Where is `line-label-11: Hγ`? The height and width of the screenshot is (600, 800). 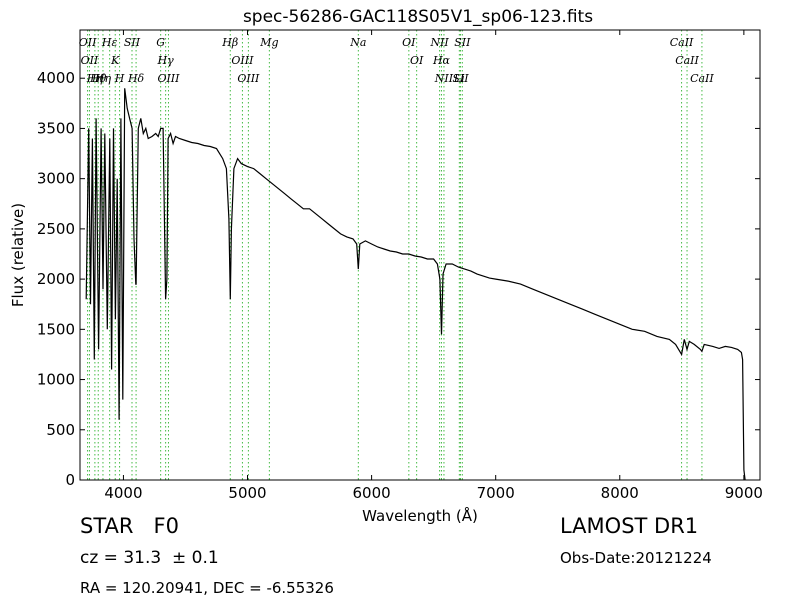 line-label-11: Hγ is located at coordinates (166, 60).